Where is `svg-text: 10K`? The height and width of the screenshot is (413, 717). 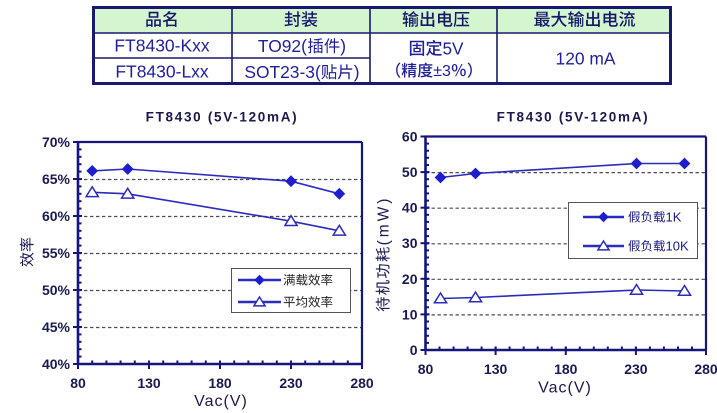
svg-text: 10K is located at coordinates (677, 246).